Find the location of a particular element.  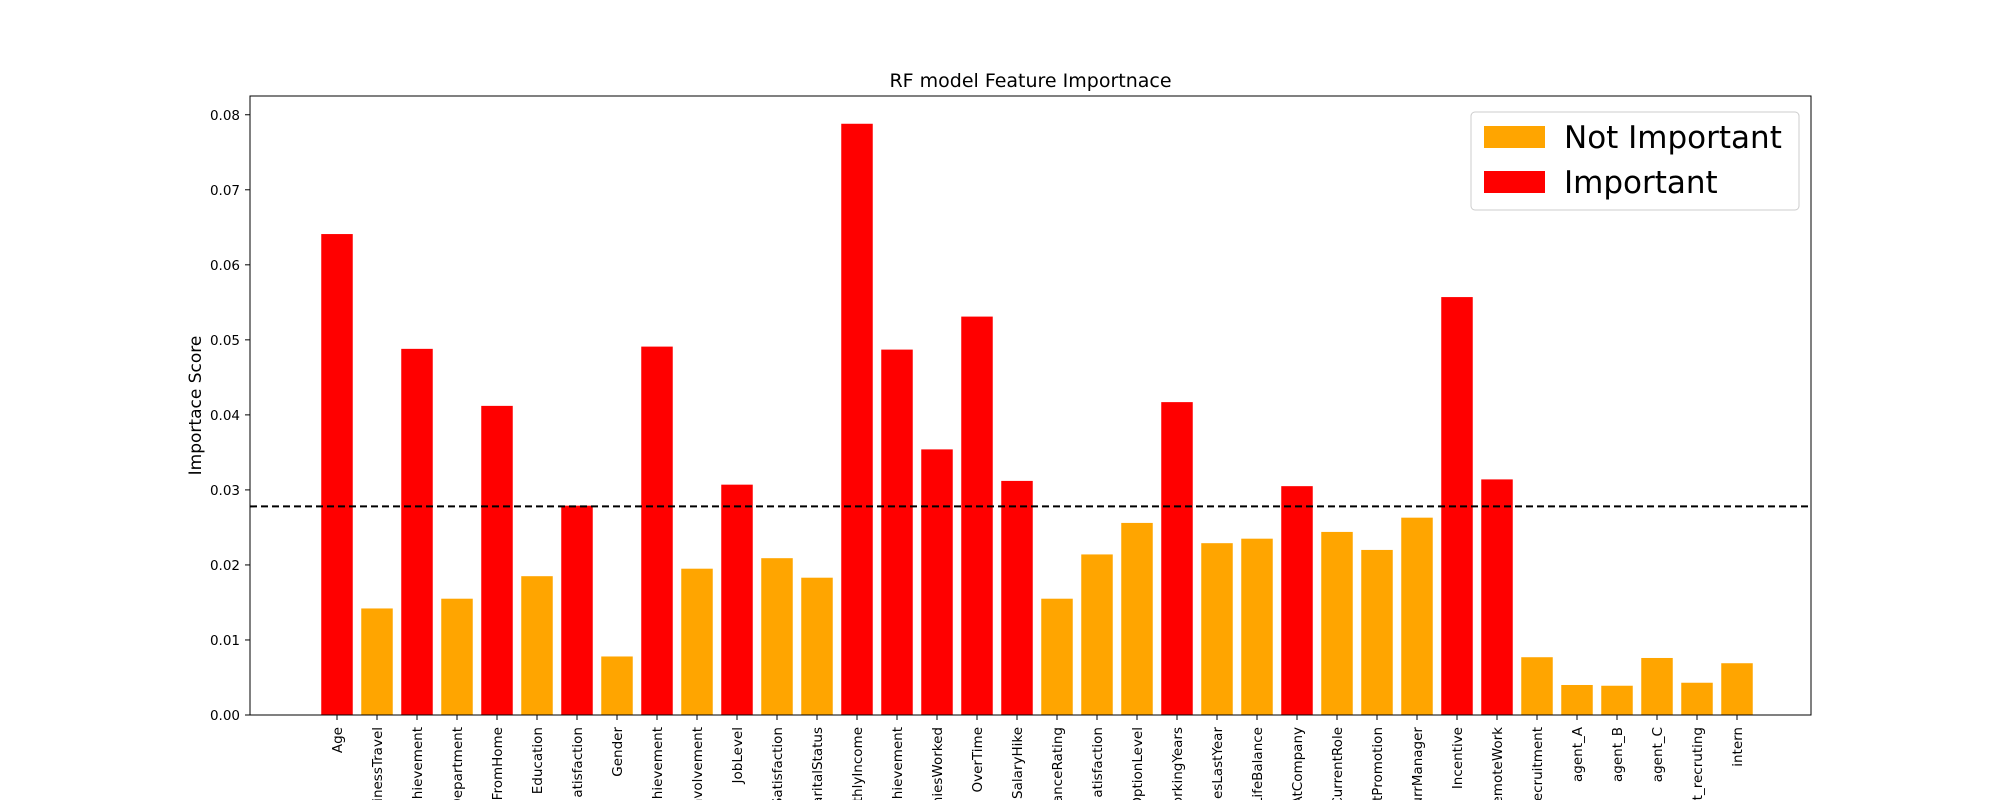

x-tick-label: SalaryHike is located at coordinates (1018, 763).